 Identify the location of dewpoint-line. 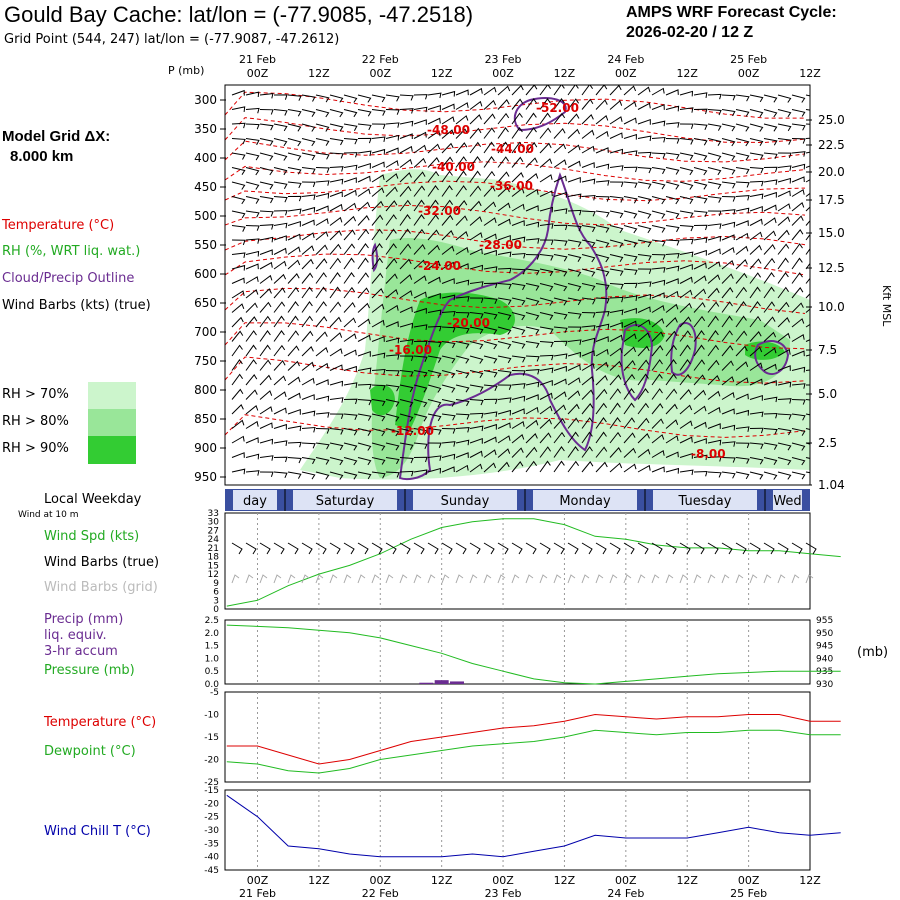
(533, 751).